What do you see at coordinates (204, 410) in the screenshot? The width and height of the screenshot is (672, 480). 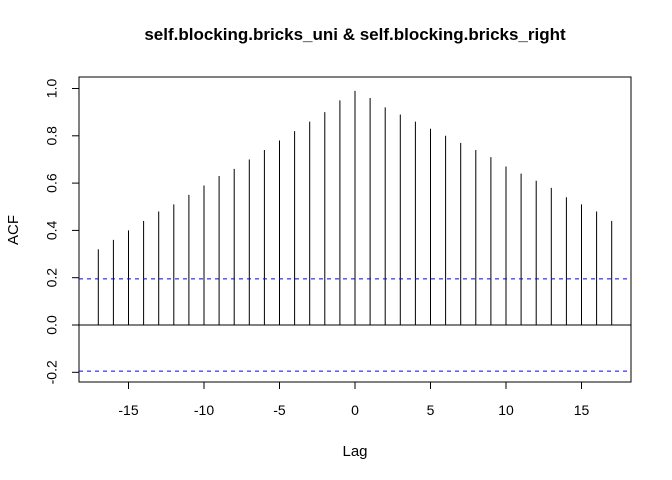 I see `x-tick-label: -10` at bounding box center [204, 410].